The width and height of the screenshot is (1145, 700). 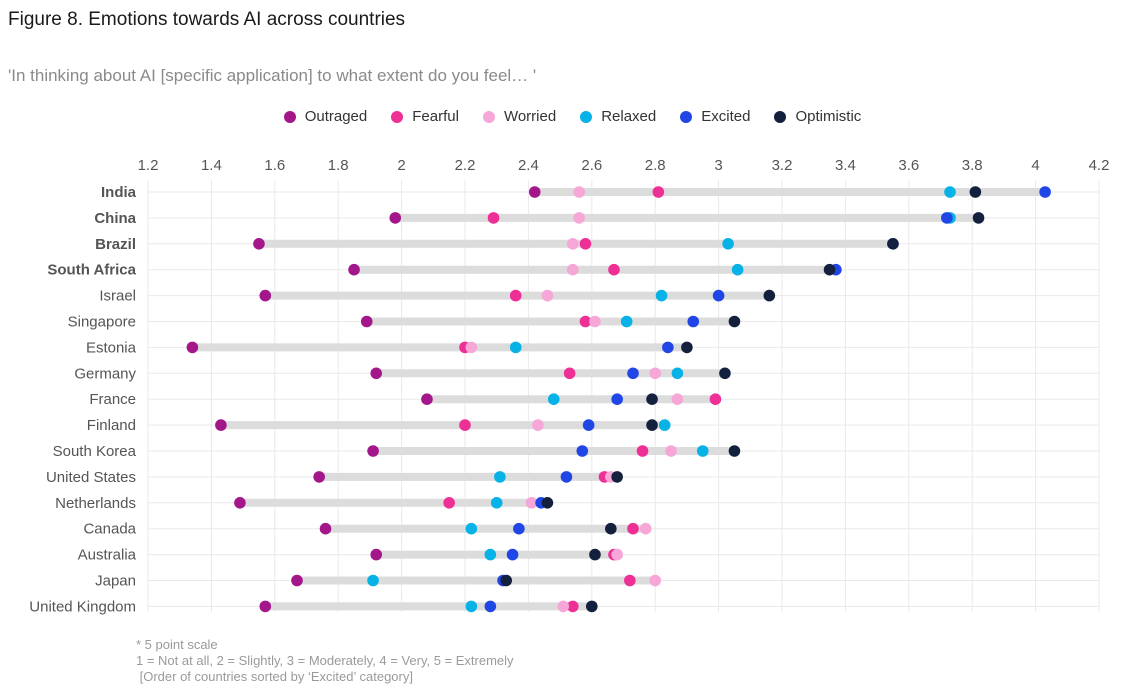 I want to click on legend-item-outraged: Outraged, so click(x=325, y=116).